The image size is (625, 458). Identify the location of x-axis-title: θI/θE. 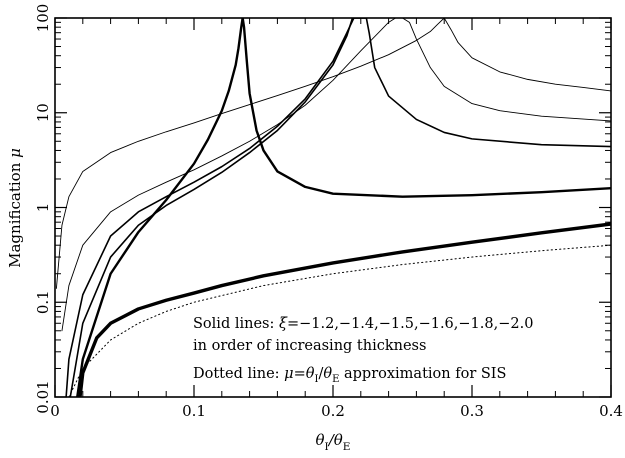
(333, 442).